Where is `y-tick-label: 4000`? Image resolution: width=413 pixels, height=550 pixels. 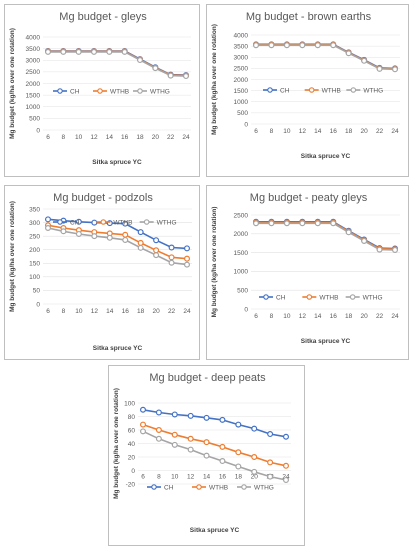
y-tick-label: 4000 is located at coordinates (33, 37).